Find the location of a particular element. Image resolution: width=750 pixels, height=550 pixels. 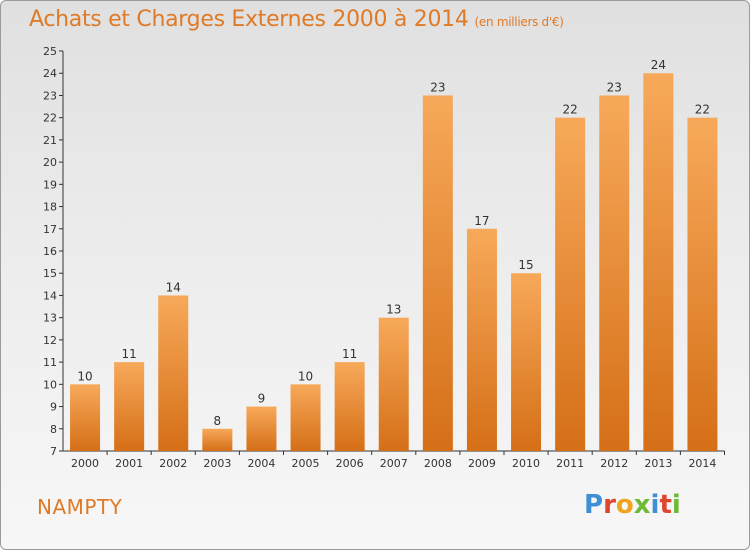

proxiti-logo: Proxiti is located at coordinates (632, 505).